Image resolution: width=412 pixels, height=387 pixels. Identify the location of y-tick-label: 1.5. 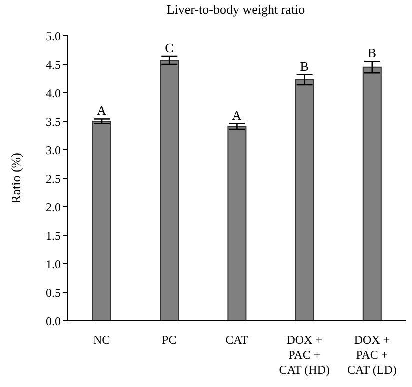
(53, 235).